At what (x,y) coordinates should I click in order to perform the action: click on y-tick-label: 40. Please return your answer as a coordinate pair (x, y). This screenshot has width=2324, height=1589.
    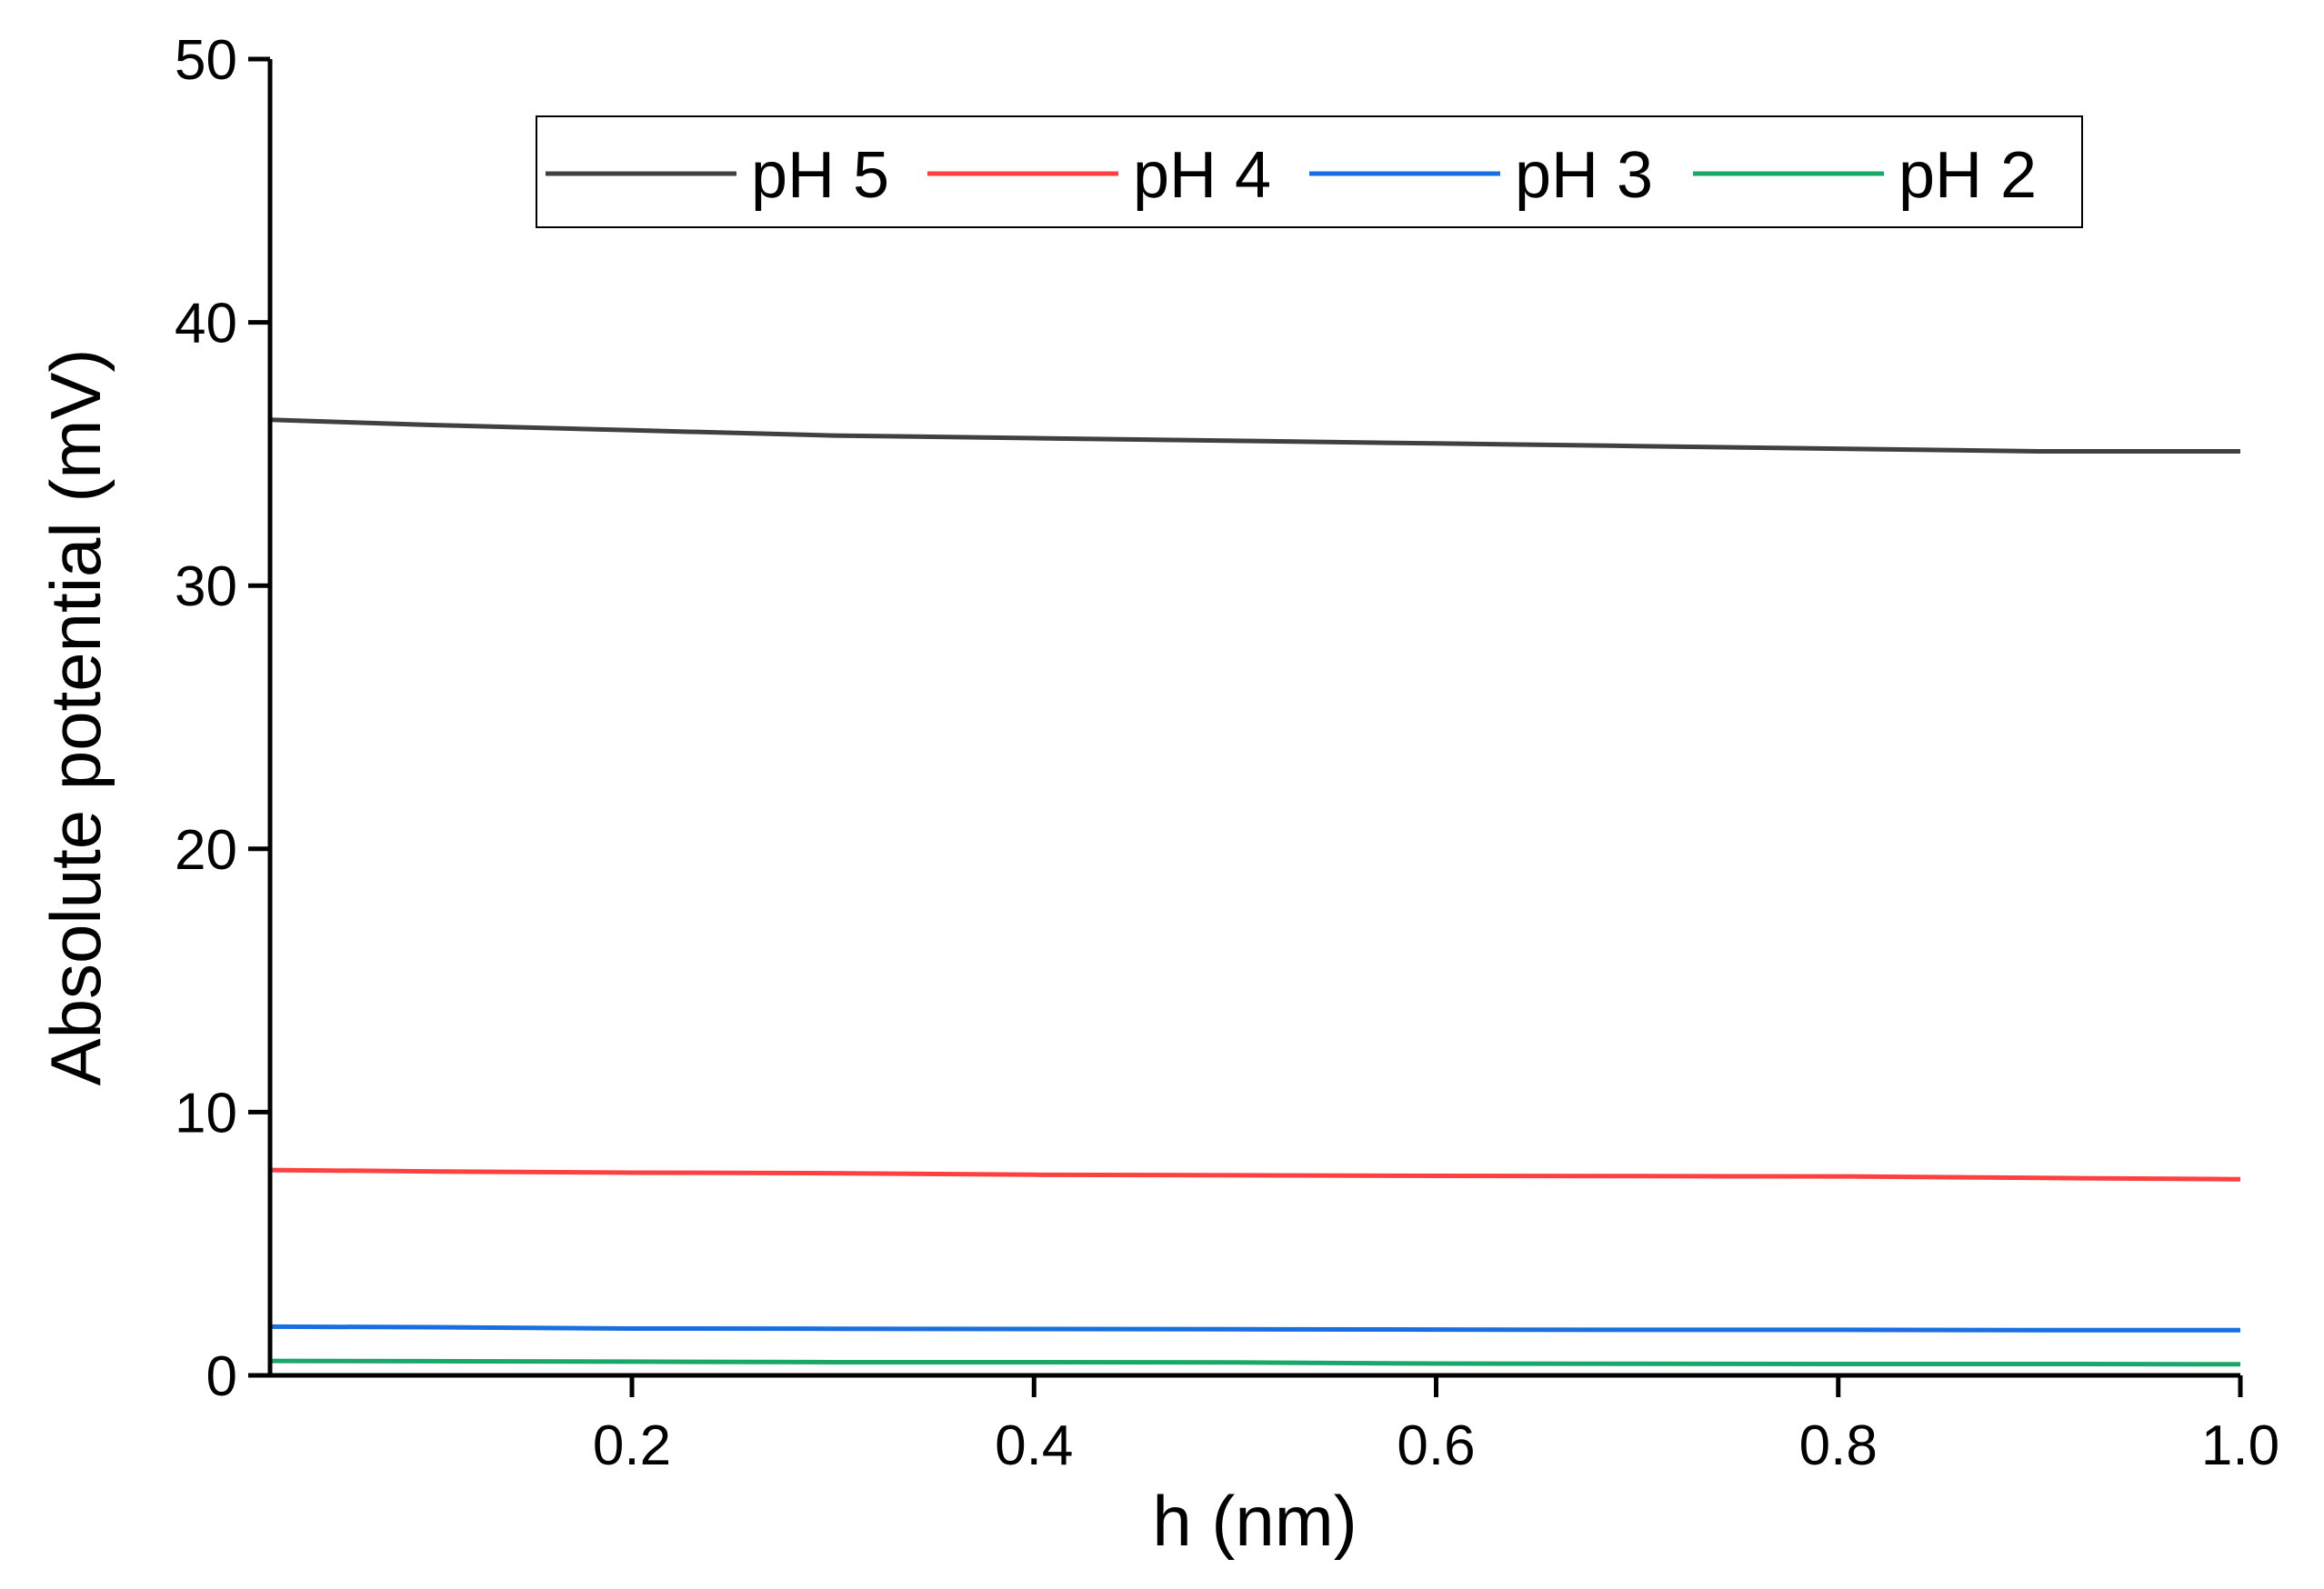
    Looking at the image, I should click on (206, 324).